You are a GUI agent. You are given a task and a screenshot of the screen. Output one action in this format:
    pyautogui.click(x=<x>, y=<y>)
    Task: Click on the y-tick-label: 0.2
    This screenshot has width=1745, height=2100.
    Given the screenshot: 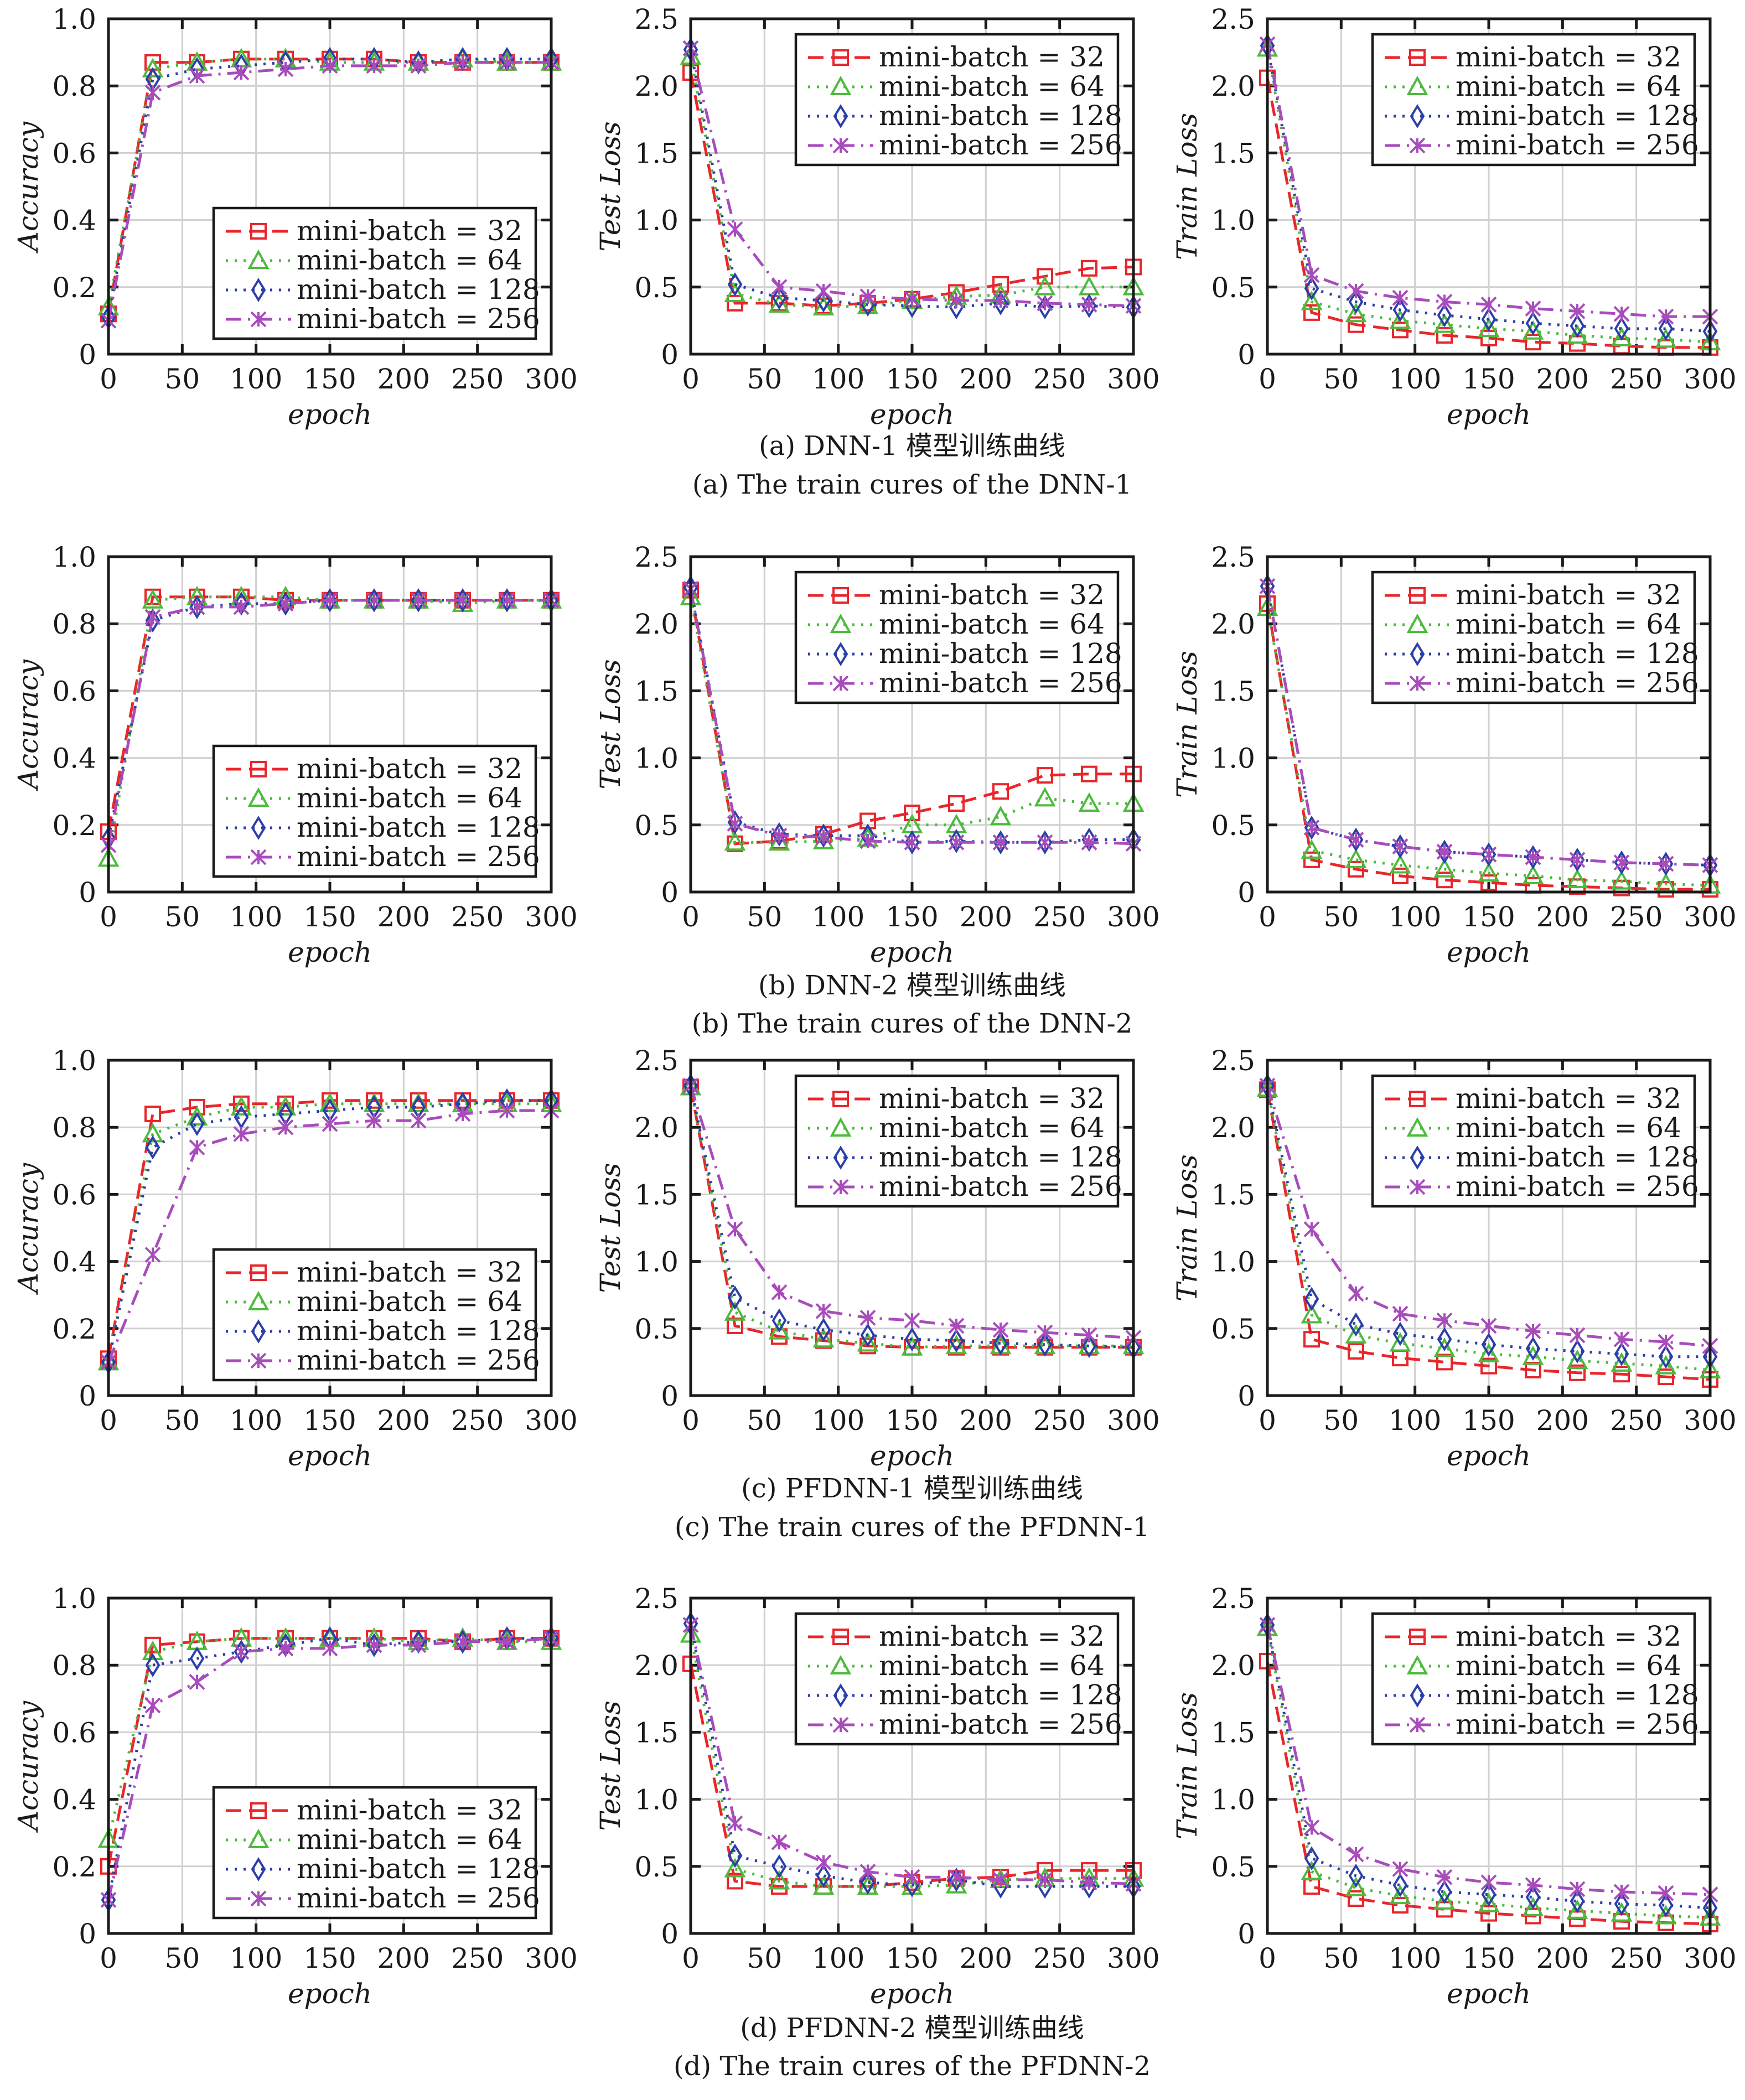 What is the action you would take?
    pyautogui.click(x=74, y=1329)
    